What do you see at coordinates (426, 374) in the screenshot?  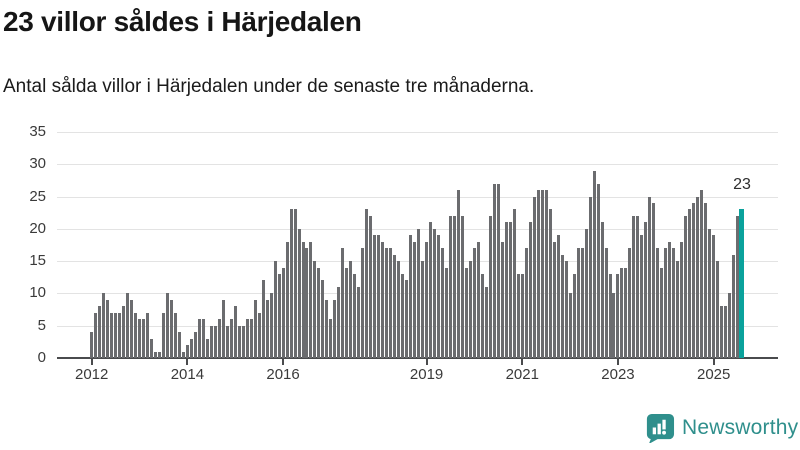 I see `x-tick-label: 2019` at bounding box center [426, 374].